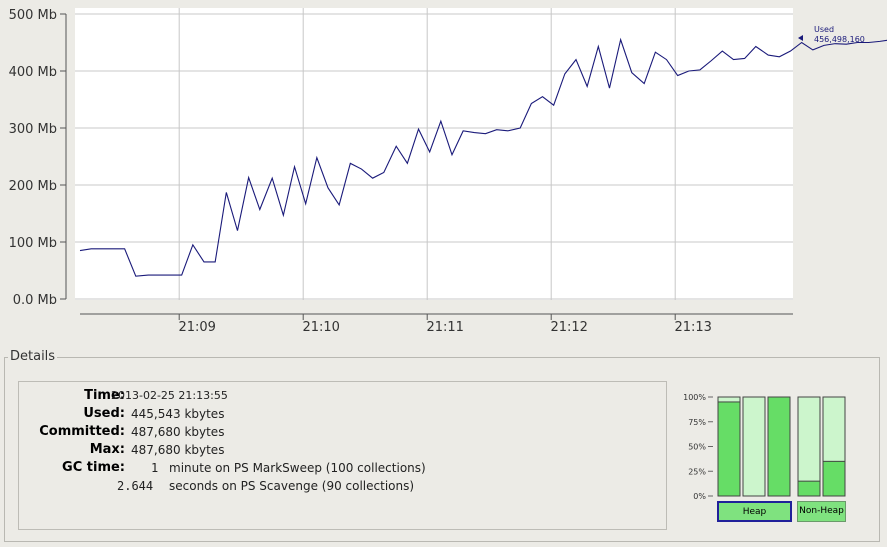  Describe the element at coordinates (33, 243) in the screenshot. I see `y-tick-label: 100 Mb` at that location.